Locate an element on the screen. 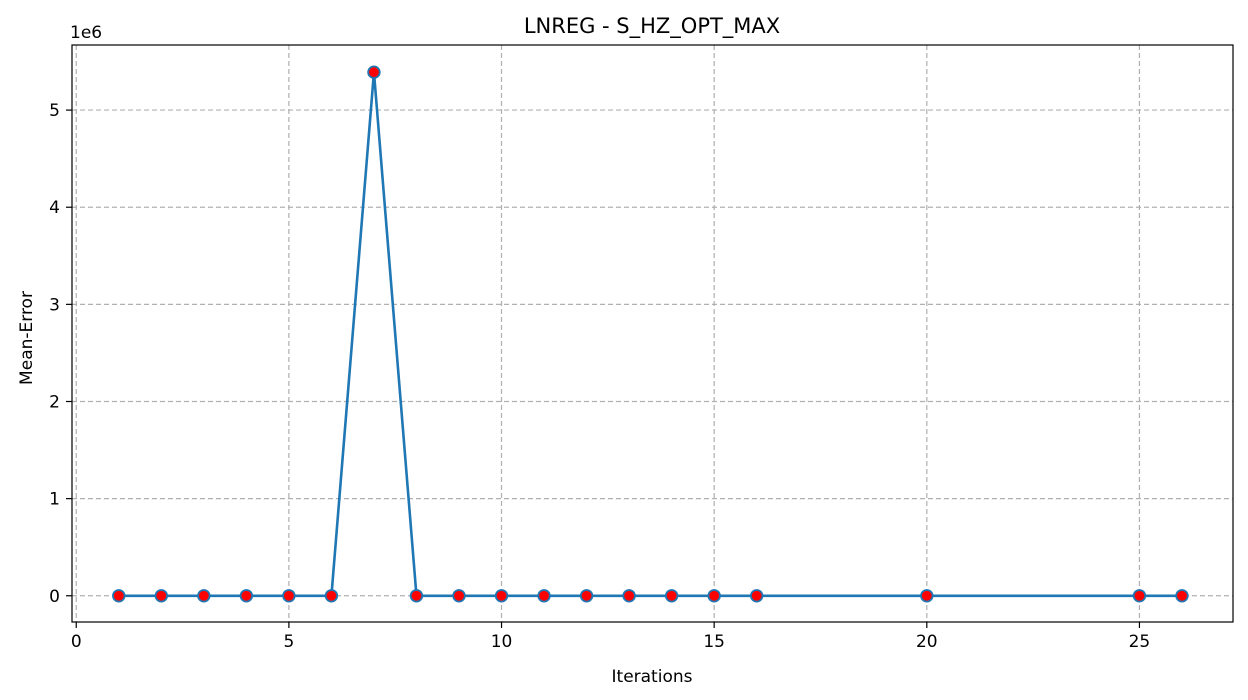 The height and width of the screenshot is (700, 1248). y-tick-label: 0 is located at coordinates (54, 597).